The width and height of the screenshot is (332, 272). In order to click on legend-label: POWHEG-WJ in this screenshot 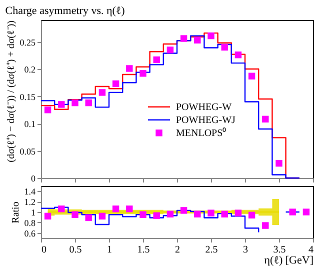, I will do `click(206, 120)`.